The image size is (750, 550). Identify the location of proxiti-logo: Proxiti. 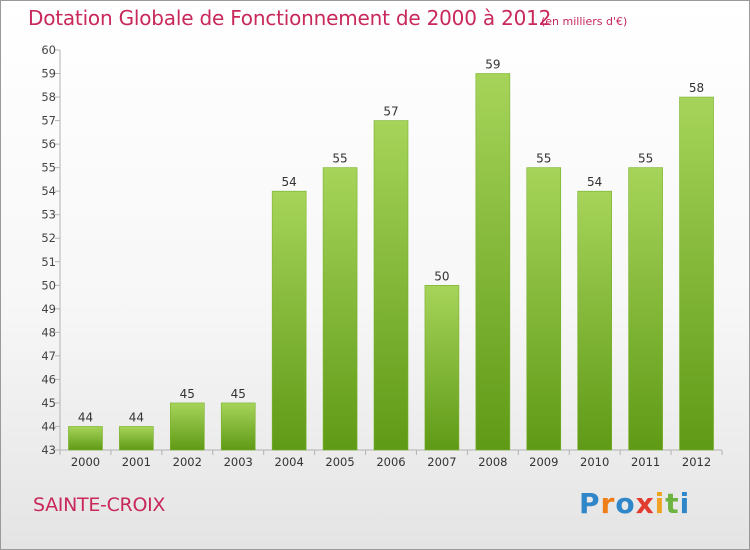
(634, 503).